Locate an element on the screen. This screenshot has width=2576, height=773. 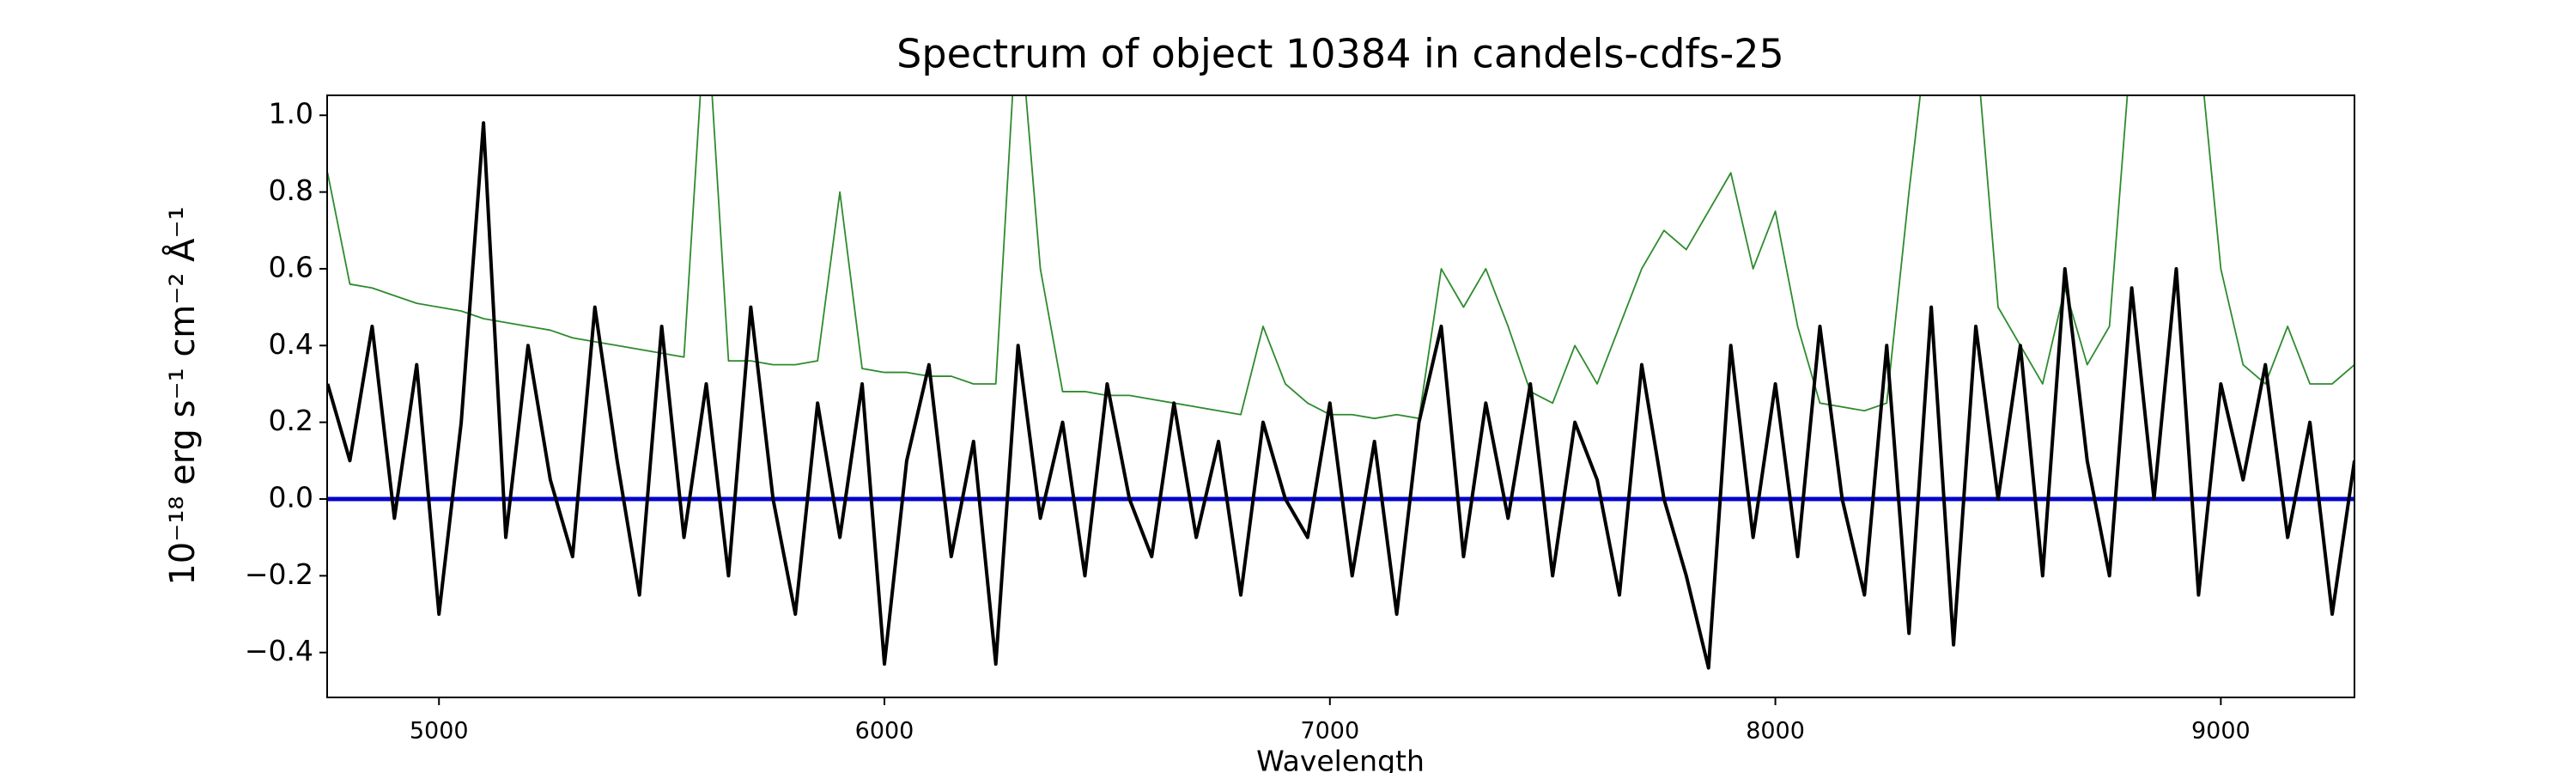
y-tick-label: 0.6 is located at coordinates (291, 266).